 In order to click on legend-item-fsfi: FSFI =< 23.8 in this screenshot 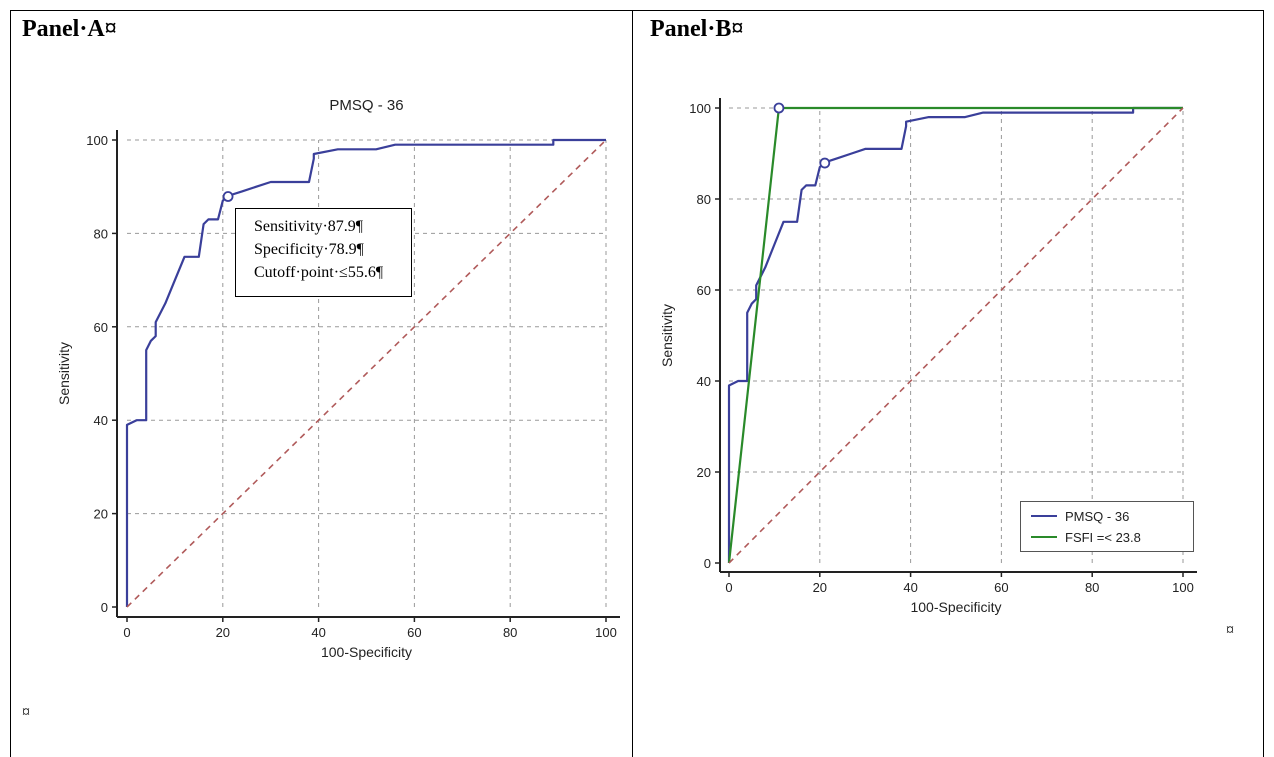, I will do `click(1086, 537)`.